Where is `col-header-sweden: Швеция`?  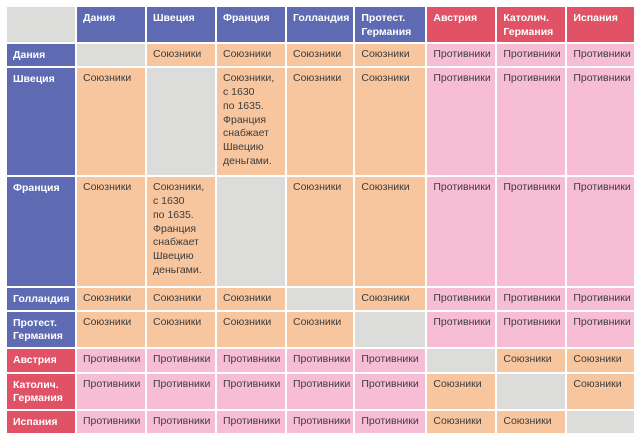
col-header-sweden: Швеция is located at coordinates (181, 25).